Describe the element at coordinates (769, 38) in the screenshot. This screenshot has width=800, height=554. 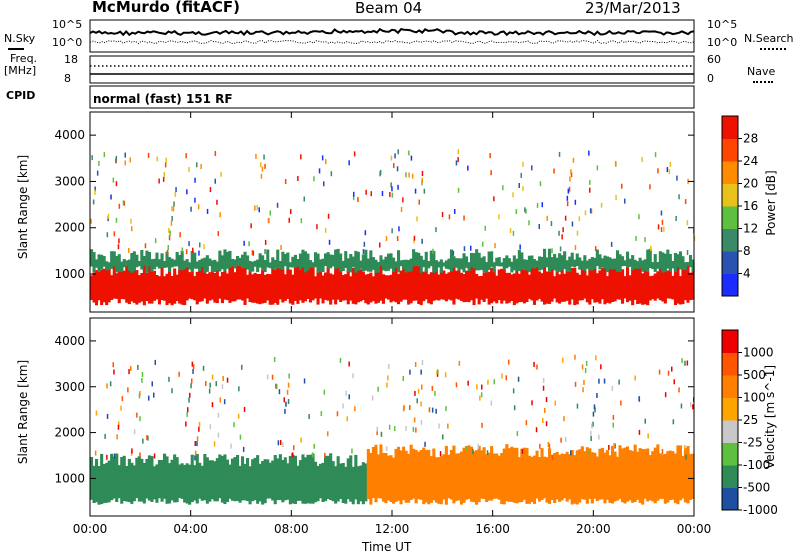
I see `nsearch-label: N.Search` at that location.